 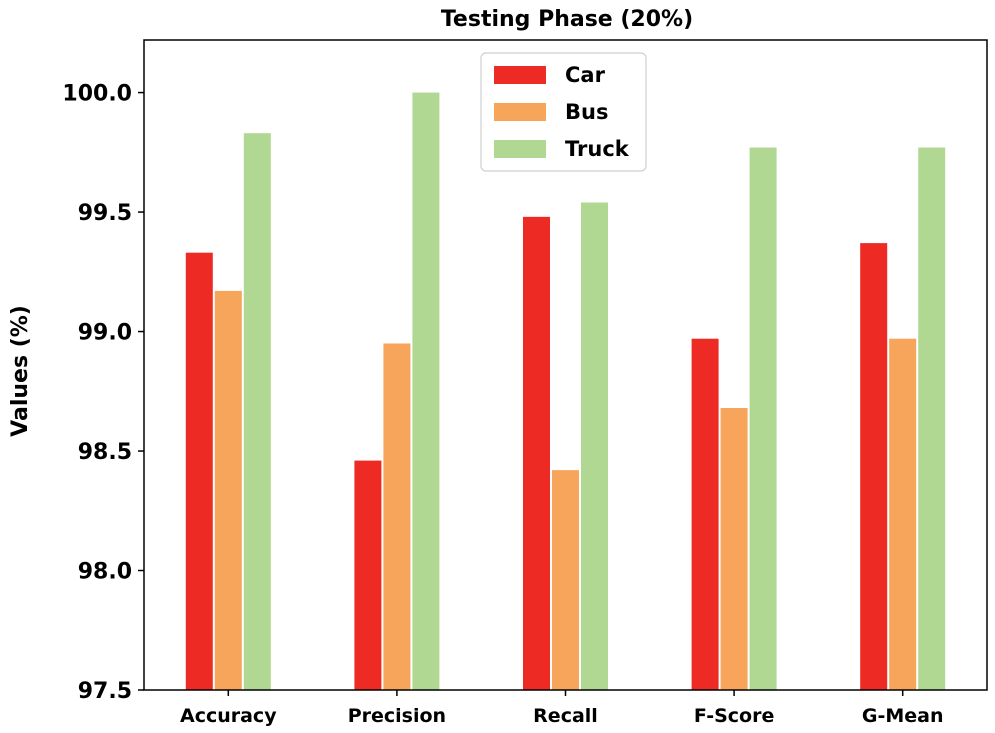 I want to click on x-tick-label: F-Score, so click(x=734, y=716).